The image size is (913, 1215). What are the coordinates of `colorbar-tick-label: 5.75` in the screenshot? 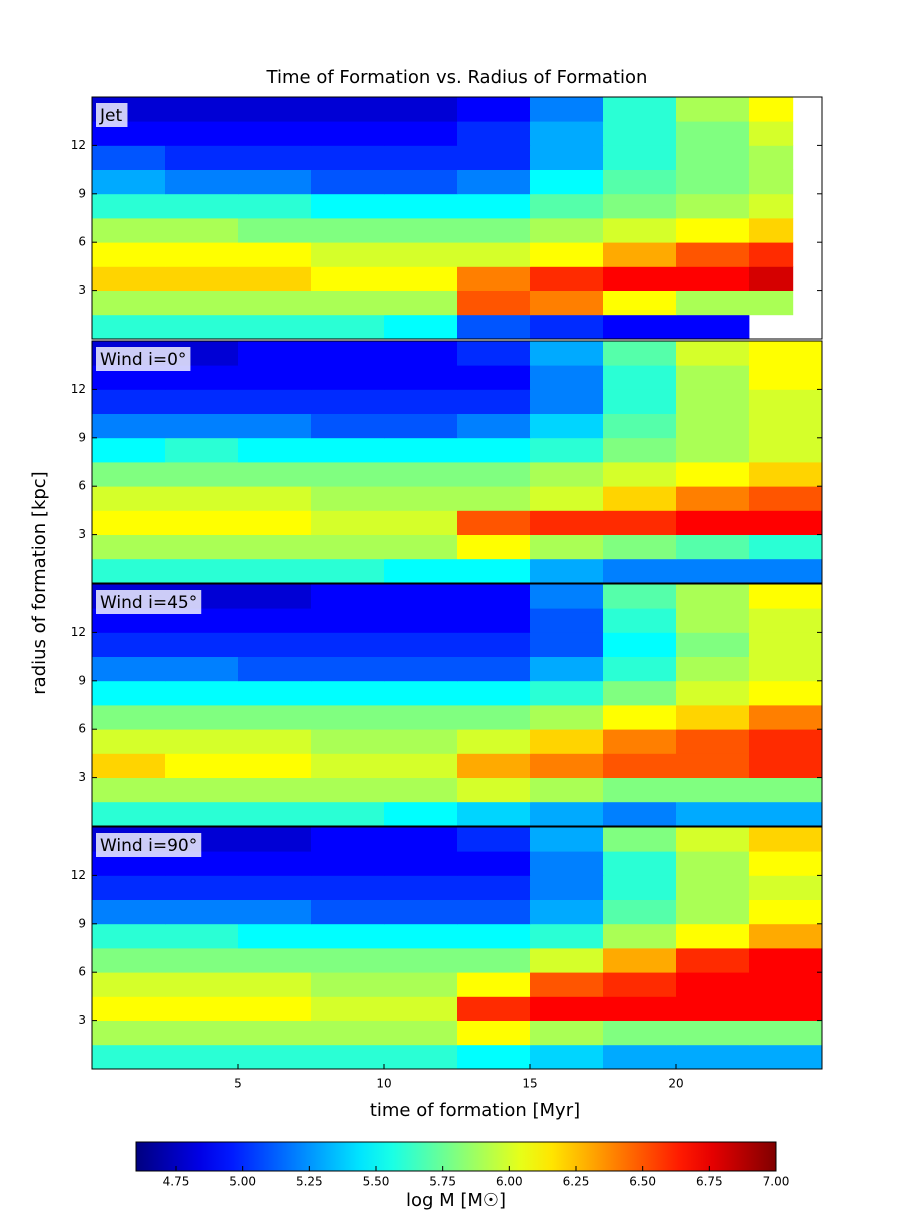 It's located at (442, 1182).